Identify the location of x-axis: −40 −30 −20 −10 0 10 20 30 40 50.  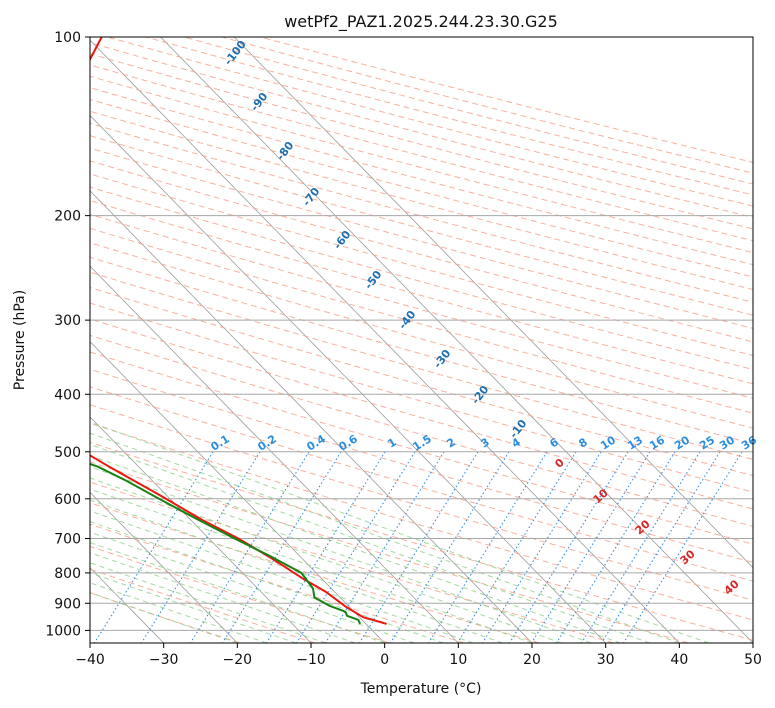
(418, 655).